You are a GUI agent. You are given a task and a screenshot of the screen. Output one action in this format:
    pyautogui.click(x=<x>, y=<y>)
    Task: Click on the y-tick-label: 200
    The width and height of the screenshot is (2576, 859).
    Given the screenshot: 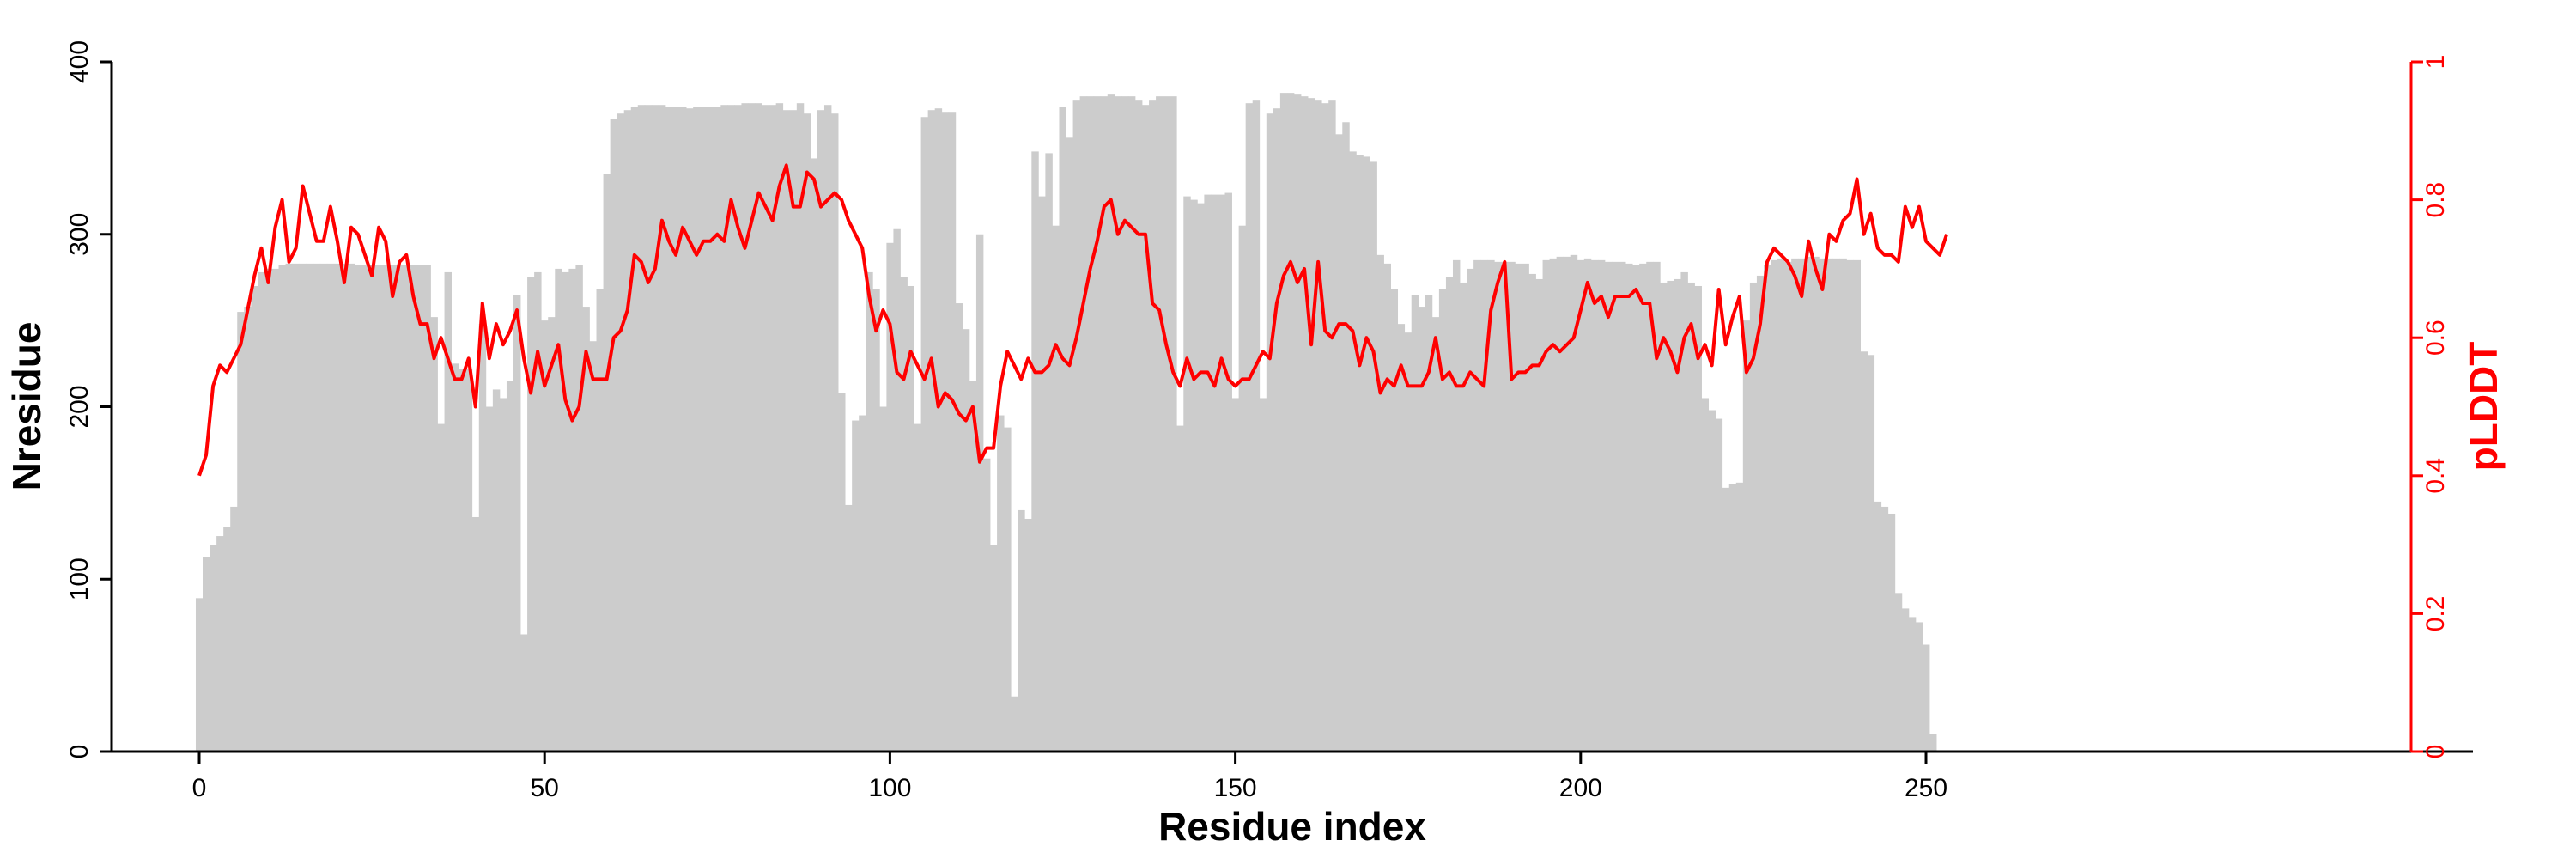 What is the action you would take?
    pyautogui.click(x=79, y=407)
    